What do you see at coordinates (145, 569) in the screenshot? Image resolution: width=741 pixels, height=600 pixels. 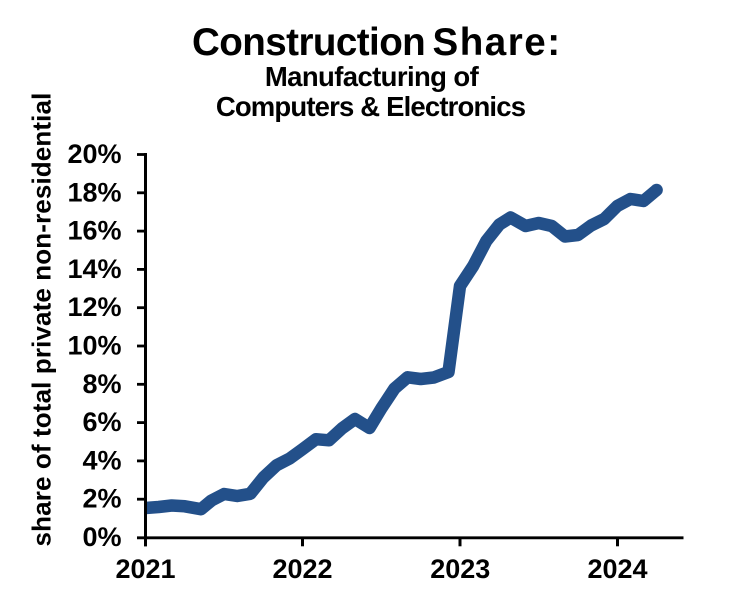 I see `svg-text: 2021` at bounding box center [145, 569].